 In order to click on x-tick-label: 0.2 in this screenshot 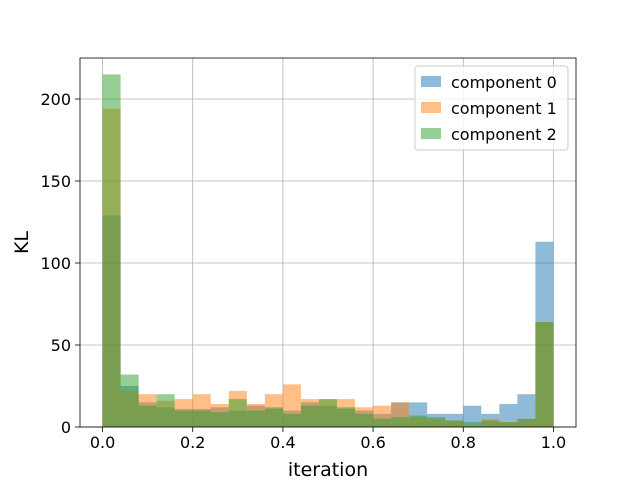, I will do `click(192, 442)`.